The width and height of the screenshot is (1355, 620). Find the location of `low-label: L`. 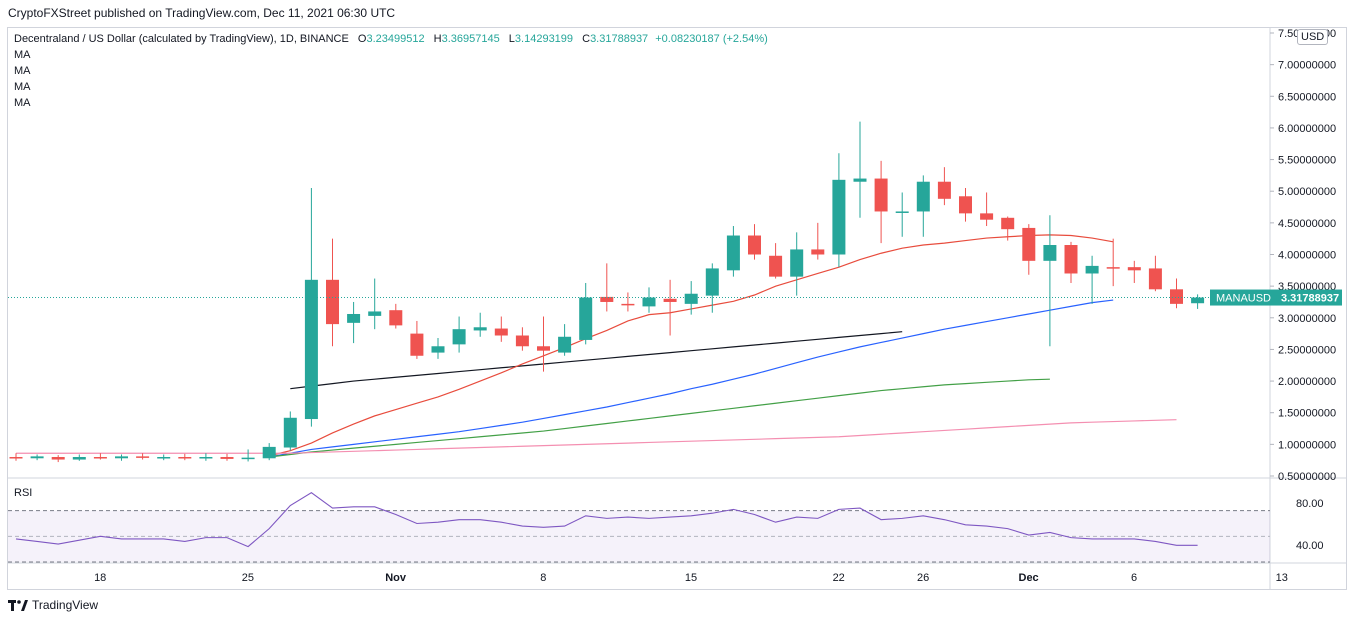

low-label: L is located at coordinates (511, 39).